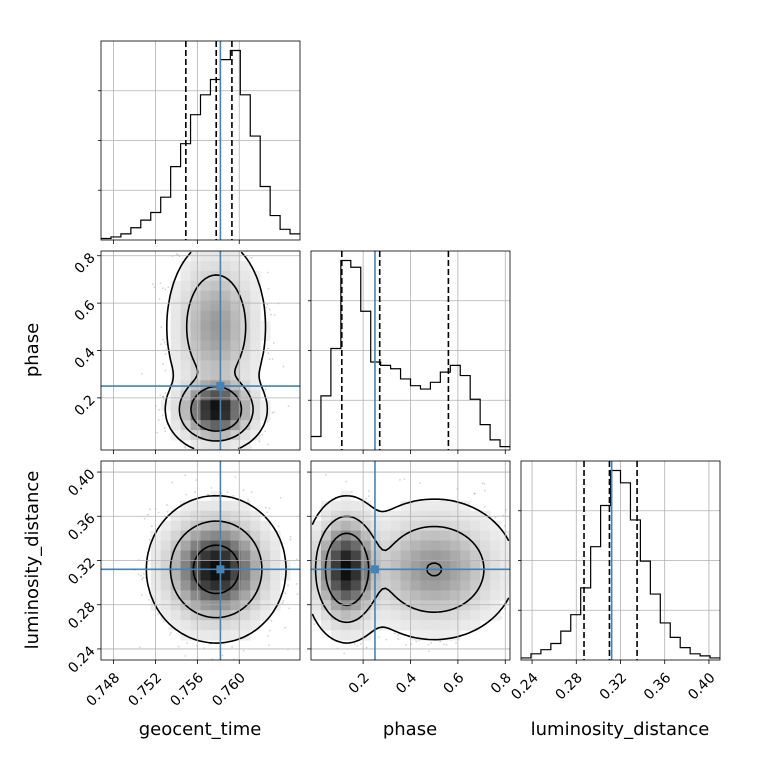  What do you see at coordinates (85, 310) in the screenshot?
I see `y-tick-label: 0.6` at bounding box center [85, 310].